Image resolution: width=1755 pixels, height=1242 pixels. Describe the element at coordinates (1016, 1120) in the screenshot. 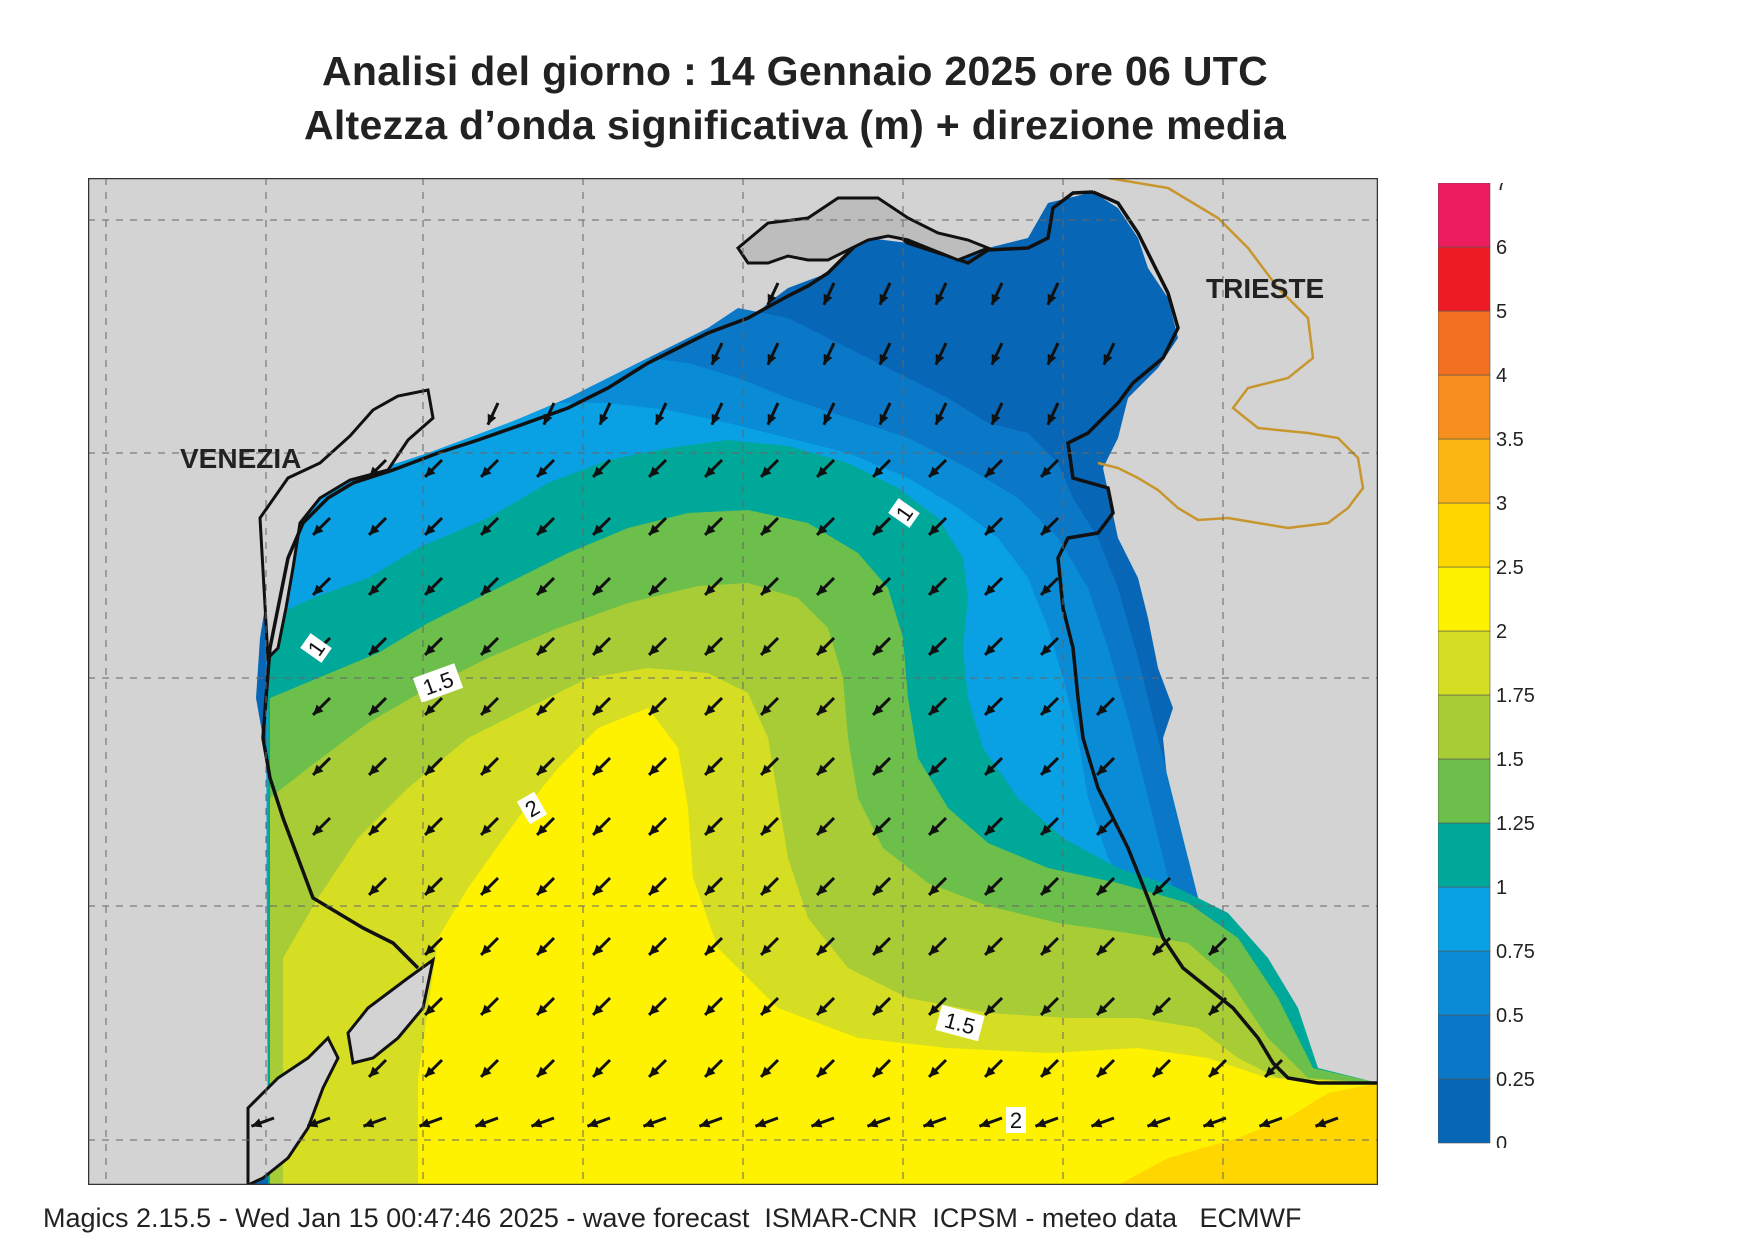

I see `contour-label: 2` at that location.